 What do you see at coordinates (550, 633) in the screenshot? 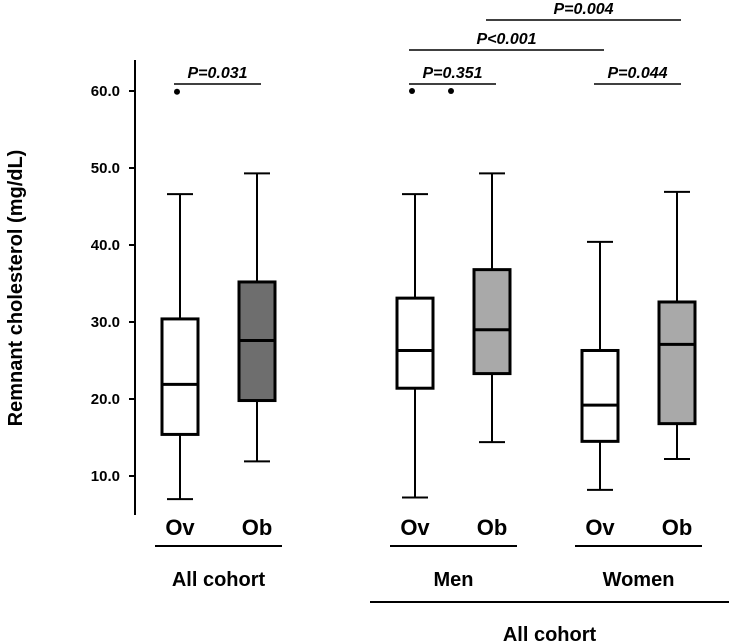
I see `outer-group-label: All cohort` at bounding box center [550, 633].